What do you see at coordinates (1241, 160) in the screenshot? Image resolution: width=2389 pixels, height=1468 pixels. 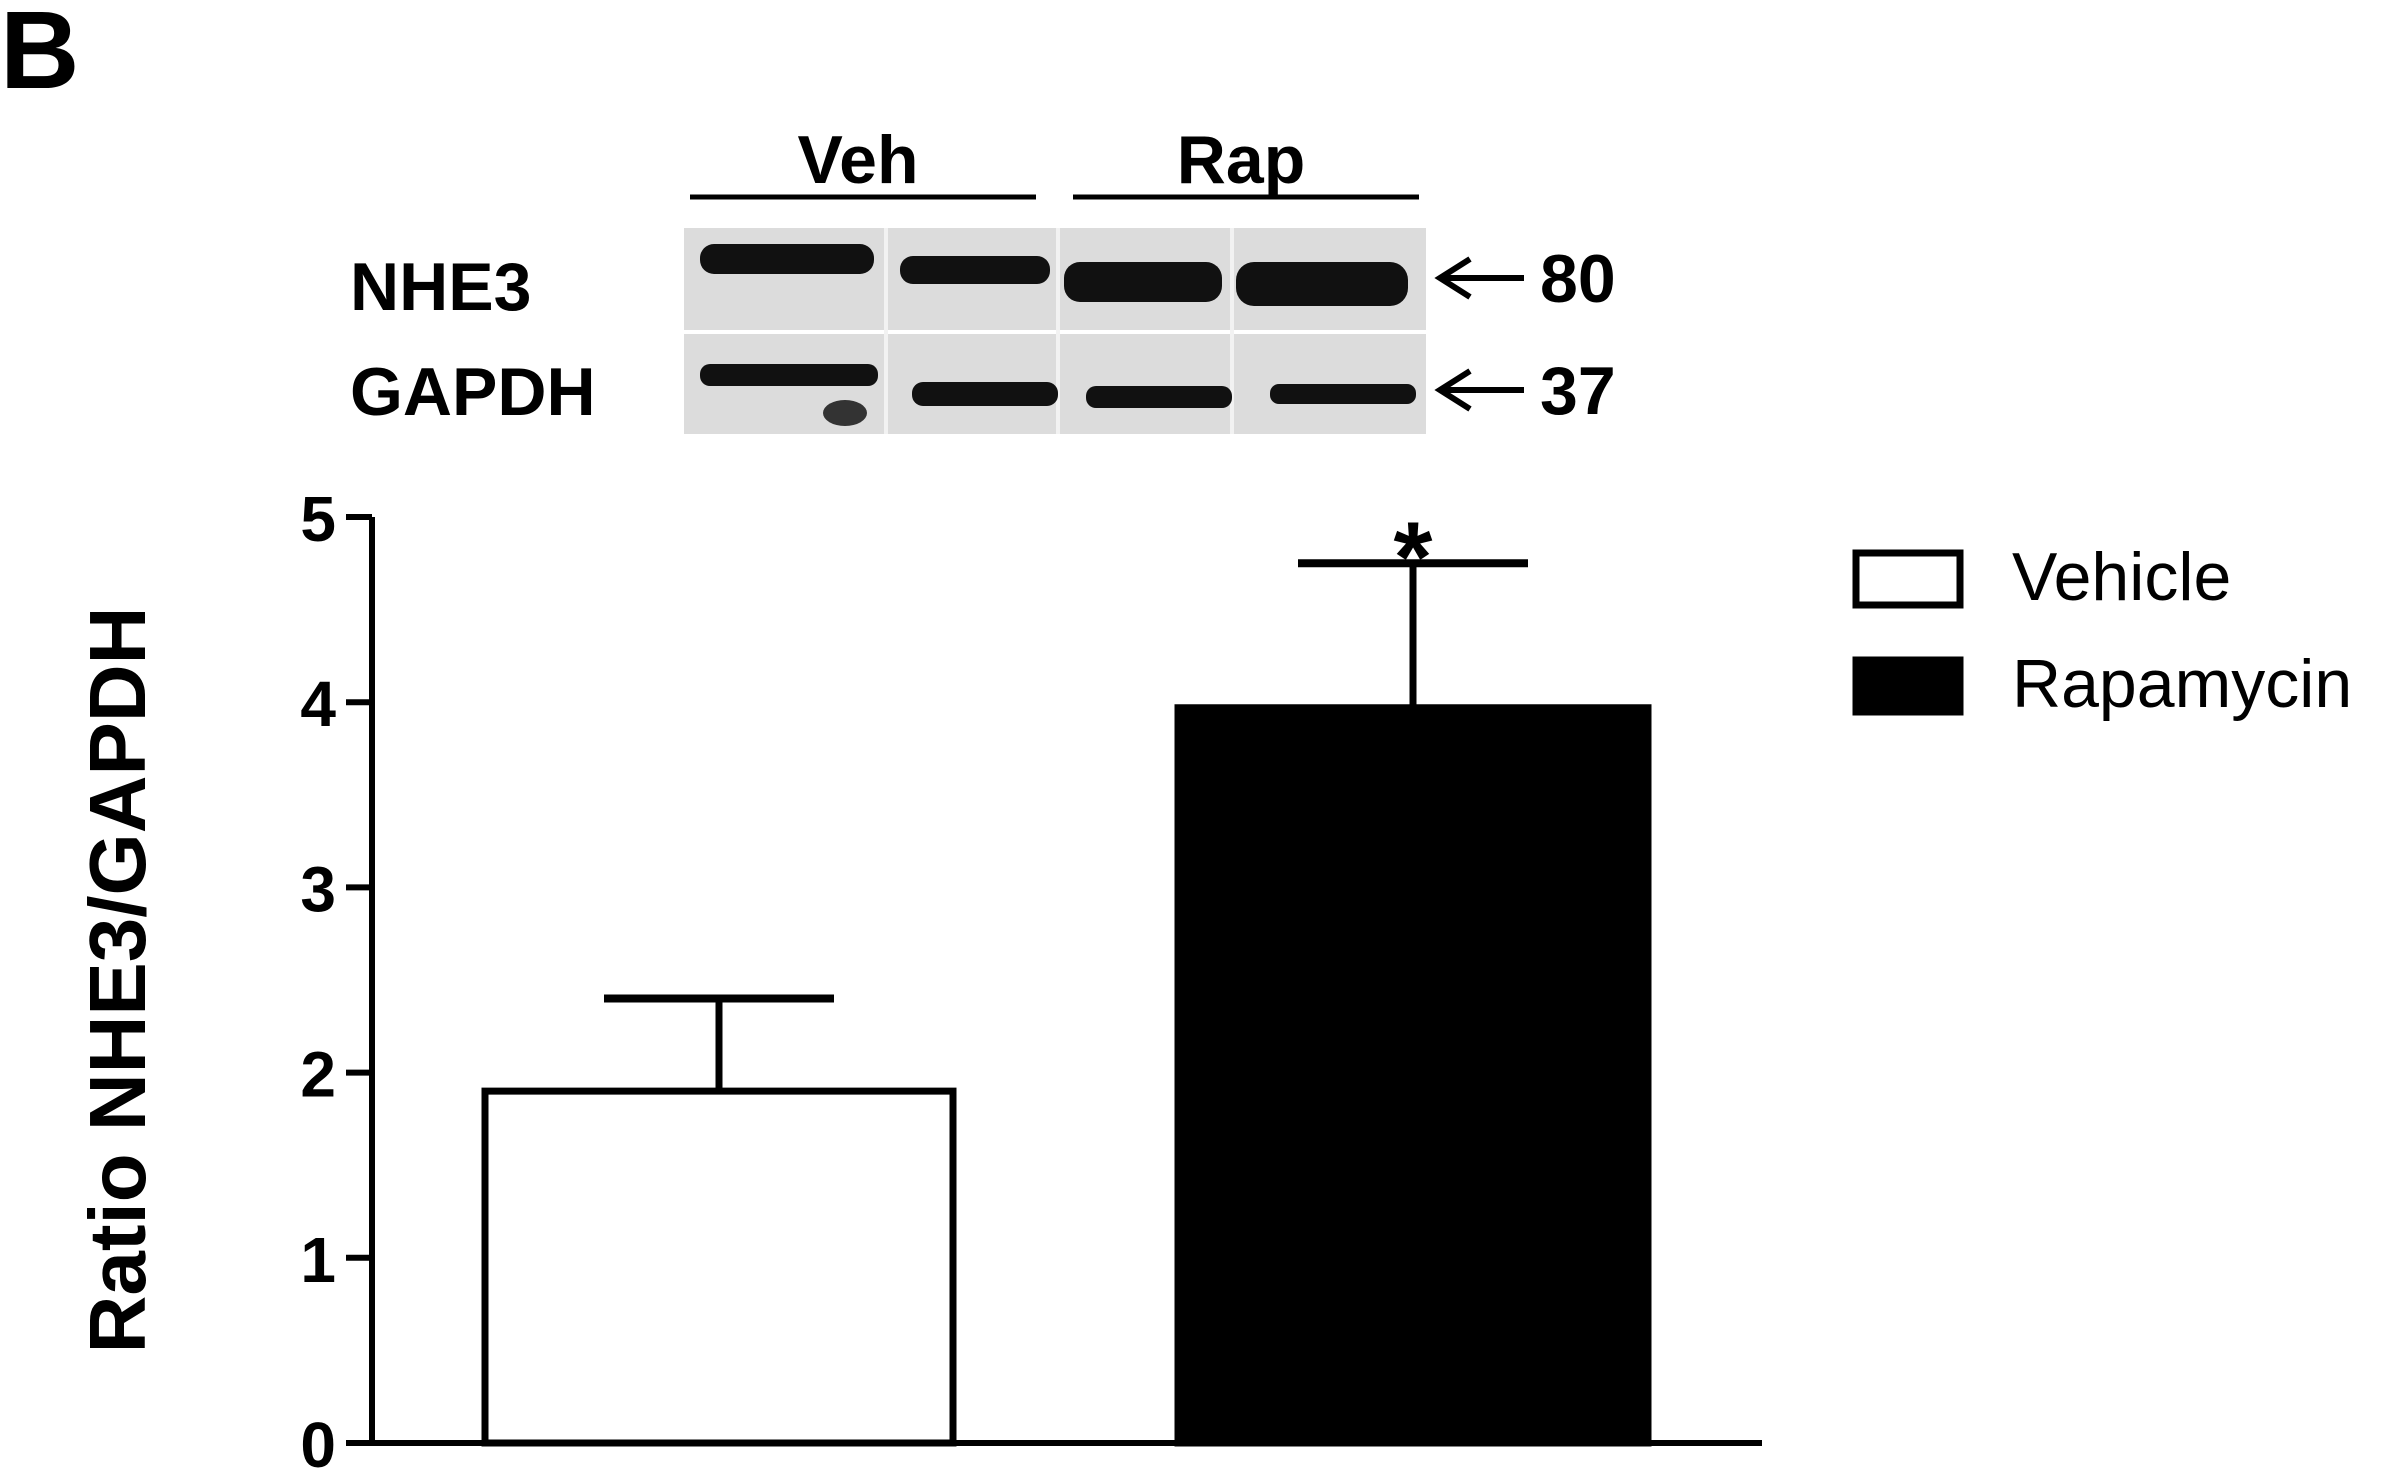 I see `blot-group-label-rap: Rap` at bounding box center [1241, 160].